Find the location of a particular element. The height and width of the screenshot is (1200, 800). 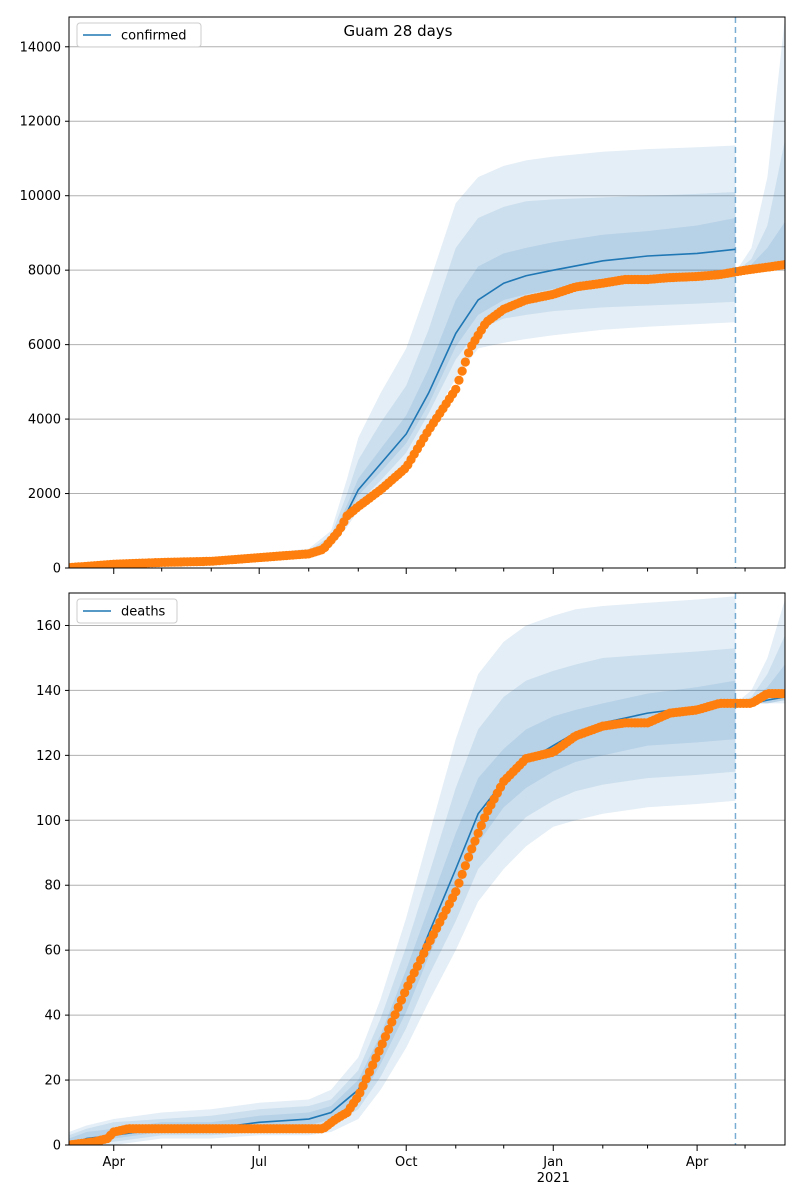

y-tick-label: 20 is located at coordinates (52, 1081).